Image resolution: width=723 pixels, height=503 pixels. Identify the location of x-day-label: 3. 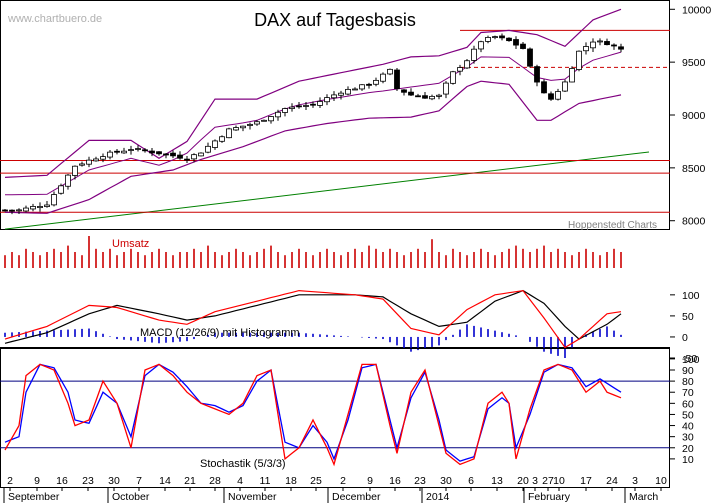
(635, 481).